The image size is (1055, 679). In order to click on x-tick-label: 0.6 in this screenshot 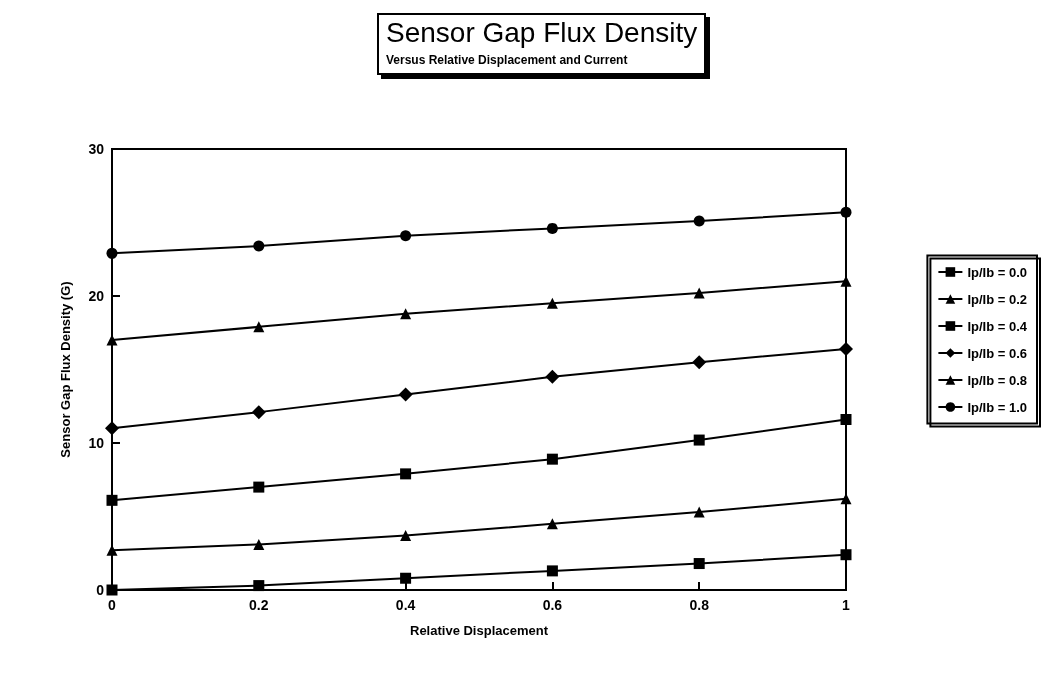, I will do `click(552, 605)`.